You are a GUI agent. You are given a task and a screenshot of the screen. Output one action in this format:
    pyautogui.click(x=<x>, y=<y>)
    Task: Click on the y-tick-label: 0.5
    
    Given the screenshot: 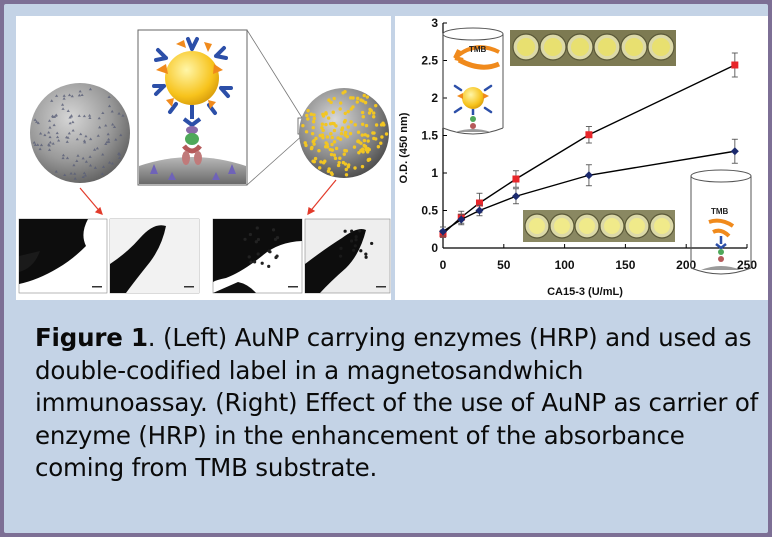 What is the action you would take?
    pyautogui.click(x=429, y=211)
    